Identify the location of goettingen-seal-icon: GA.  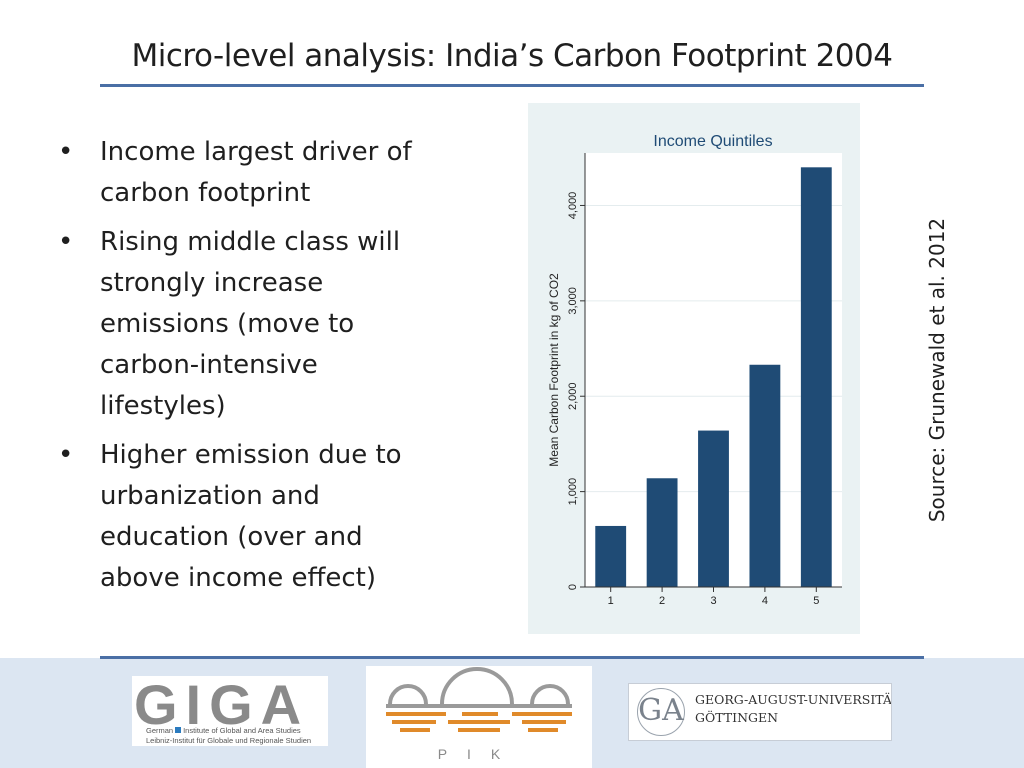
(661, 712).